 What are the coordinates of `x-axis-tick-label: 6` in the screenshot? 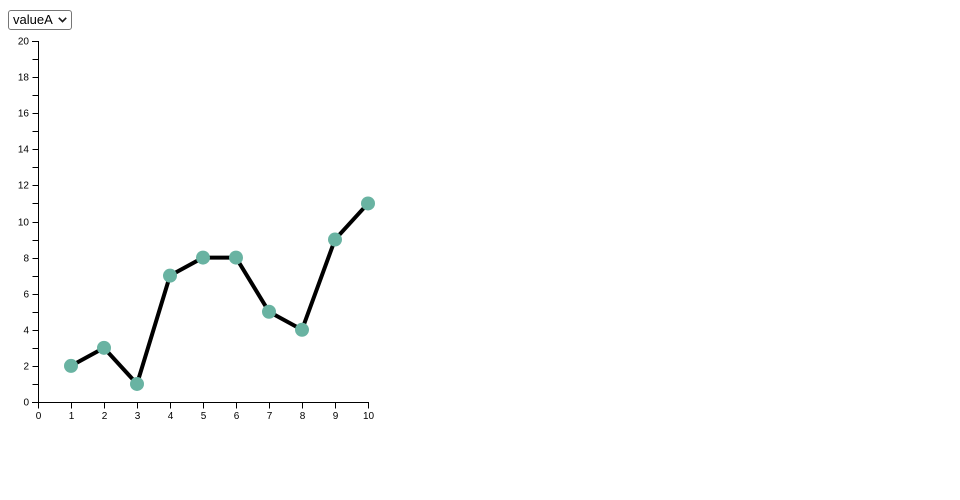 It's located at (237, 416).